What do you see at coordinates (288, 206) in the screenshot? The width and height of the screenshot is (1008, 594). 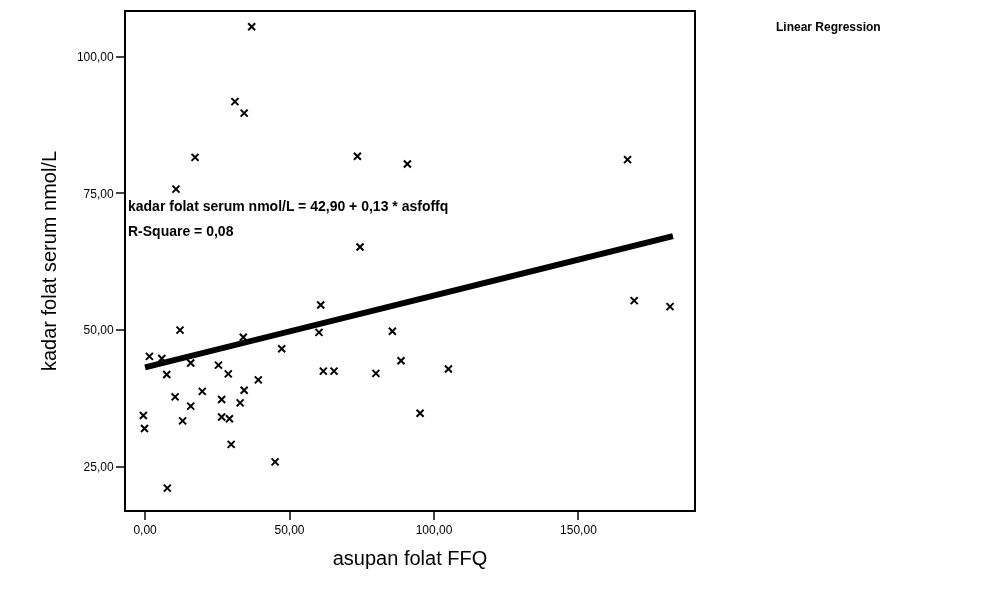 I see `annotation: kadar folat serum nmol/L = 42,90 + 0,13 * asfoffq` at bounding box center [288, 206].